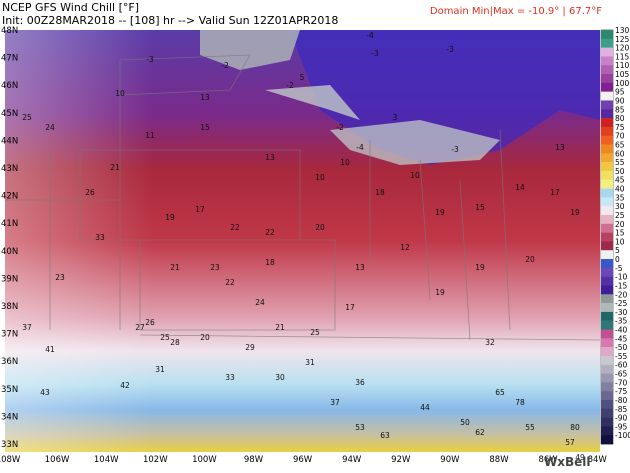 Image resolution: width=630 pixels, height=473 pixels. Describe the element at coordinates (302, 77) in the screenshot. I see `station-value: 5` at that location.